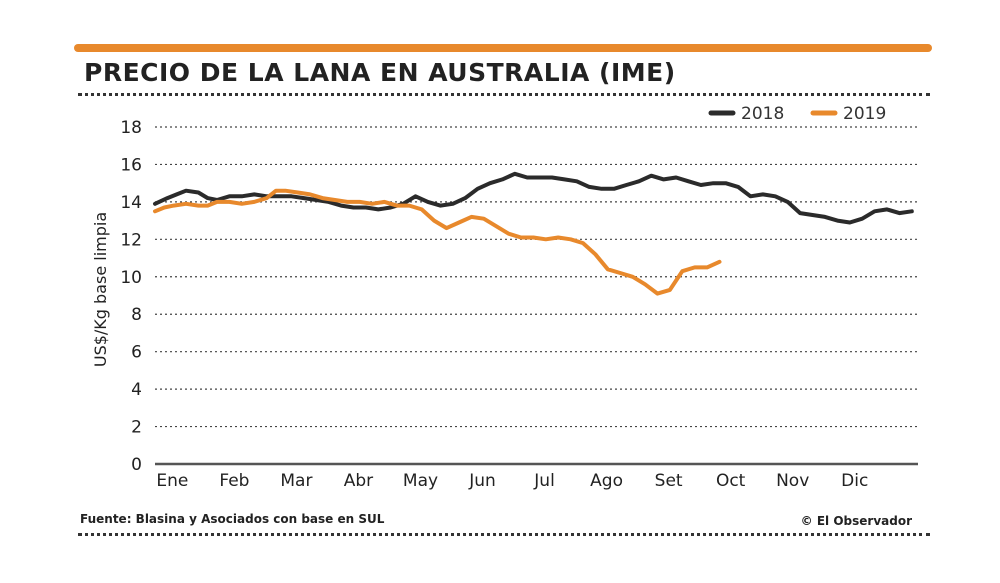  What do you see at coordinates (482, 481) in the screenshot?
I see `x-tick-label: Jun` at bounding box center [482, 481].